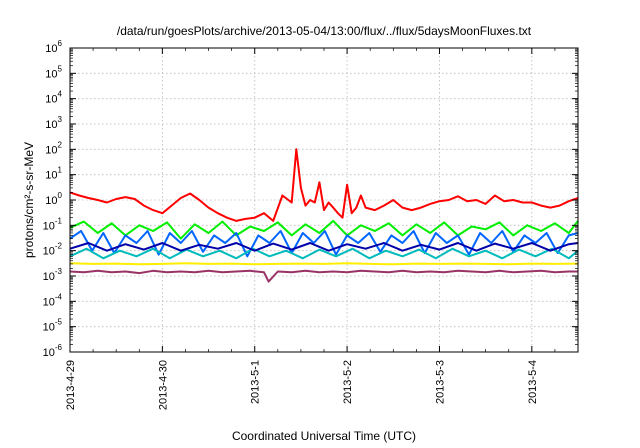 This screenshot has height=448, width=640. What do you see at coordinates (53, 275) in the screenshot?
I see `y-tick-label: 10⁻³` at bounding box center [53, 275].